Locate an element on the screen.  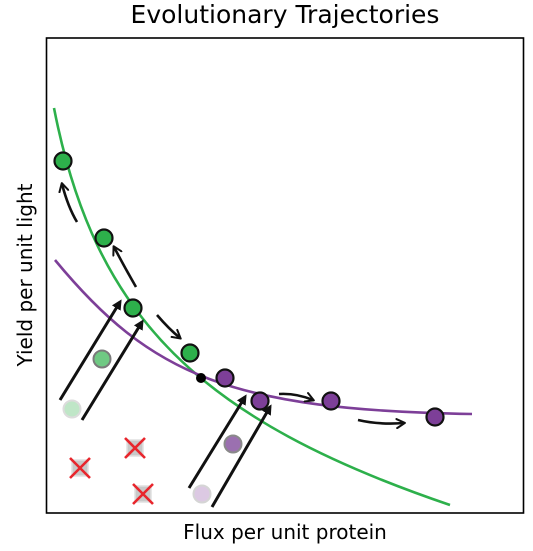
figure-title: Evolutionary Trajectories is located at coordinates (285, 14).